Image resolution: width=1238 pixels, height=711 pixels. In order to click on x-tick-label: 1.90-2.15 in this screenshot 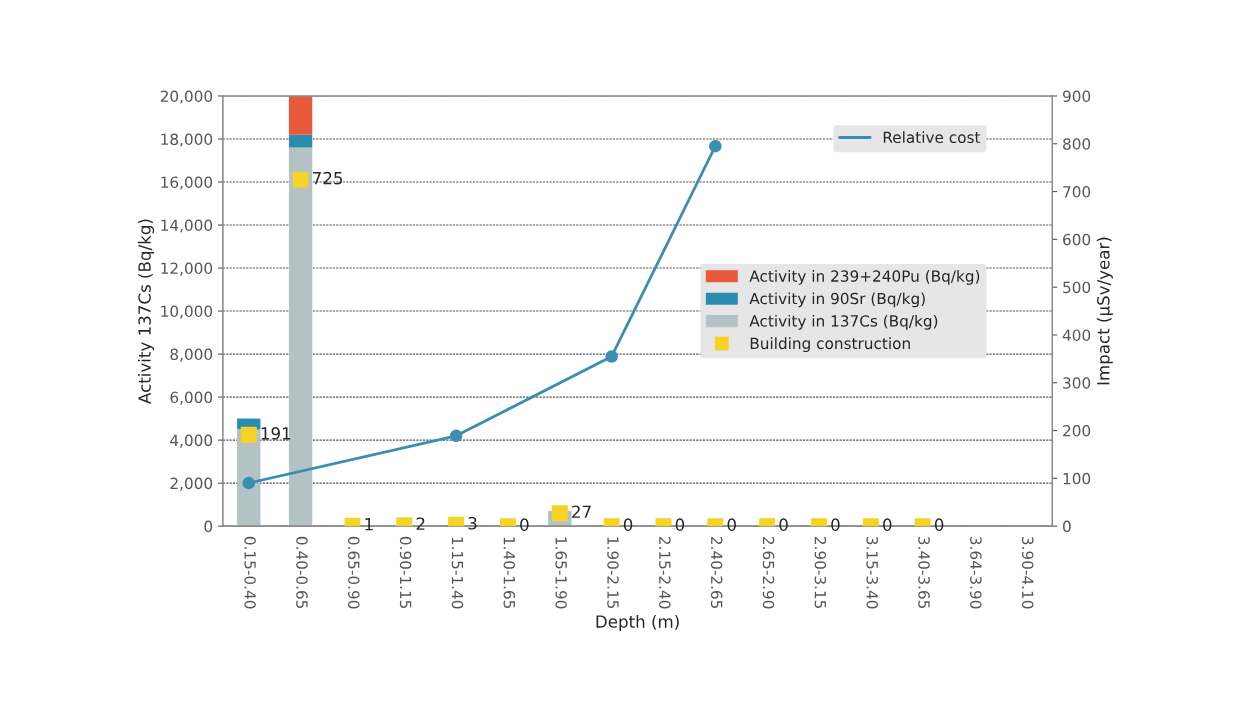, I will do `click(613, 573)`.